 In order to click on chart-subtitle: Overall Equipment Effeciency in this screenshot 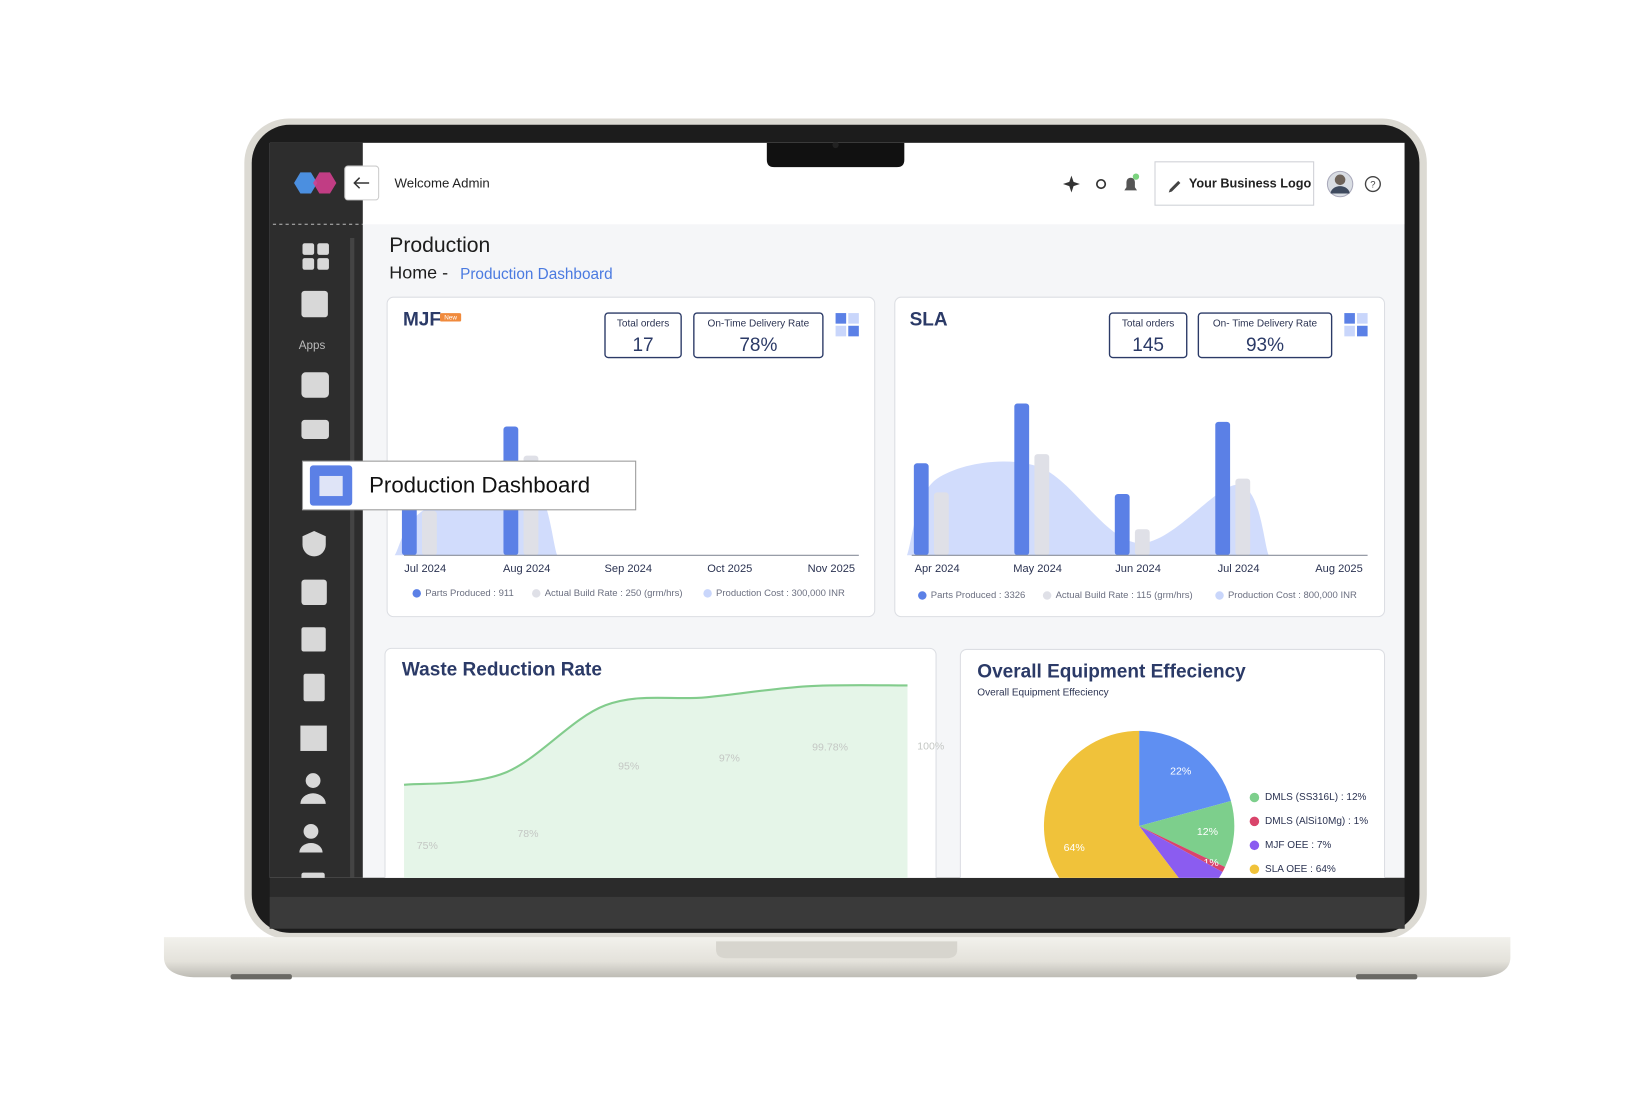, I will do `click(1042, 692)`.